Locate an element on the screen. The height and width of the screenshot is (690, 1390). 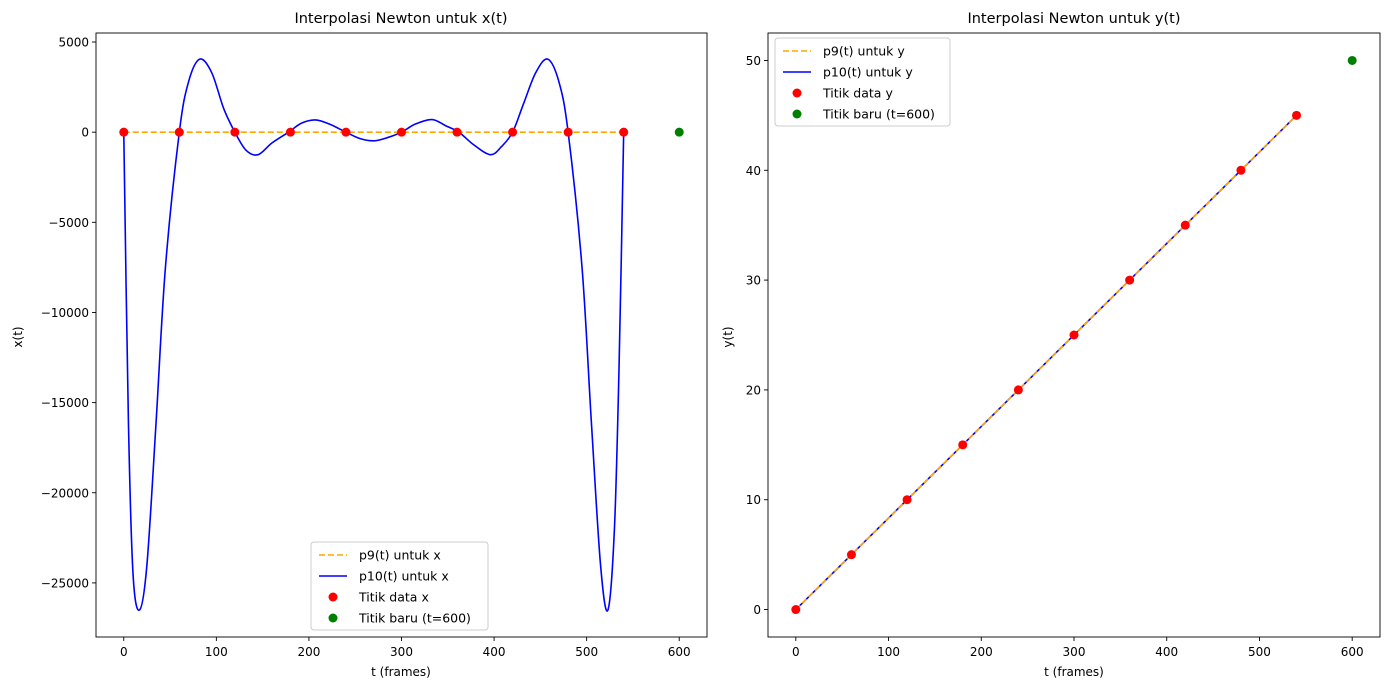
y-tick-label: −15000 is located at coordinates (65, 403).